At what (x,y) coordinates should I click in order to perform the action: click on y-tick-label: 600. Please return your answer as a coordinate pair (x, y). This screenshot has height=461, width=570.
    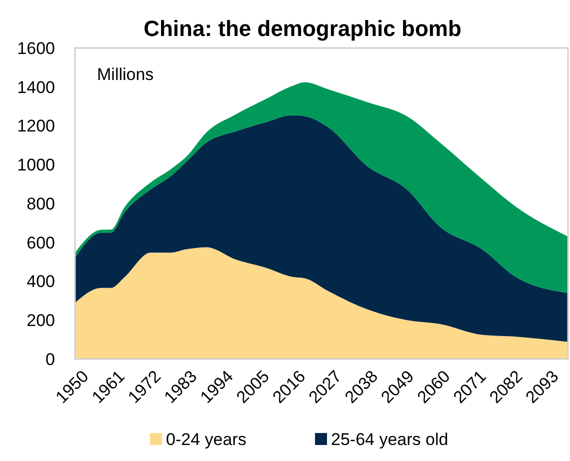
    Looking at the image, I should click on (40, 242).